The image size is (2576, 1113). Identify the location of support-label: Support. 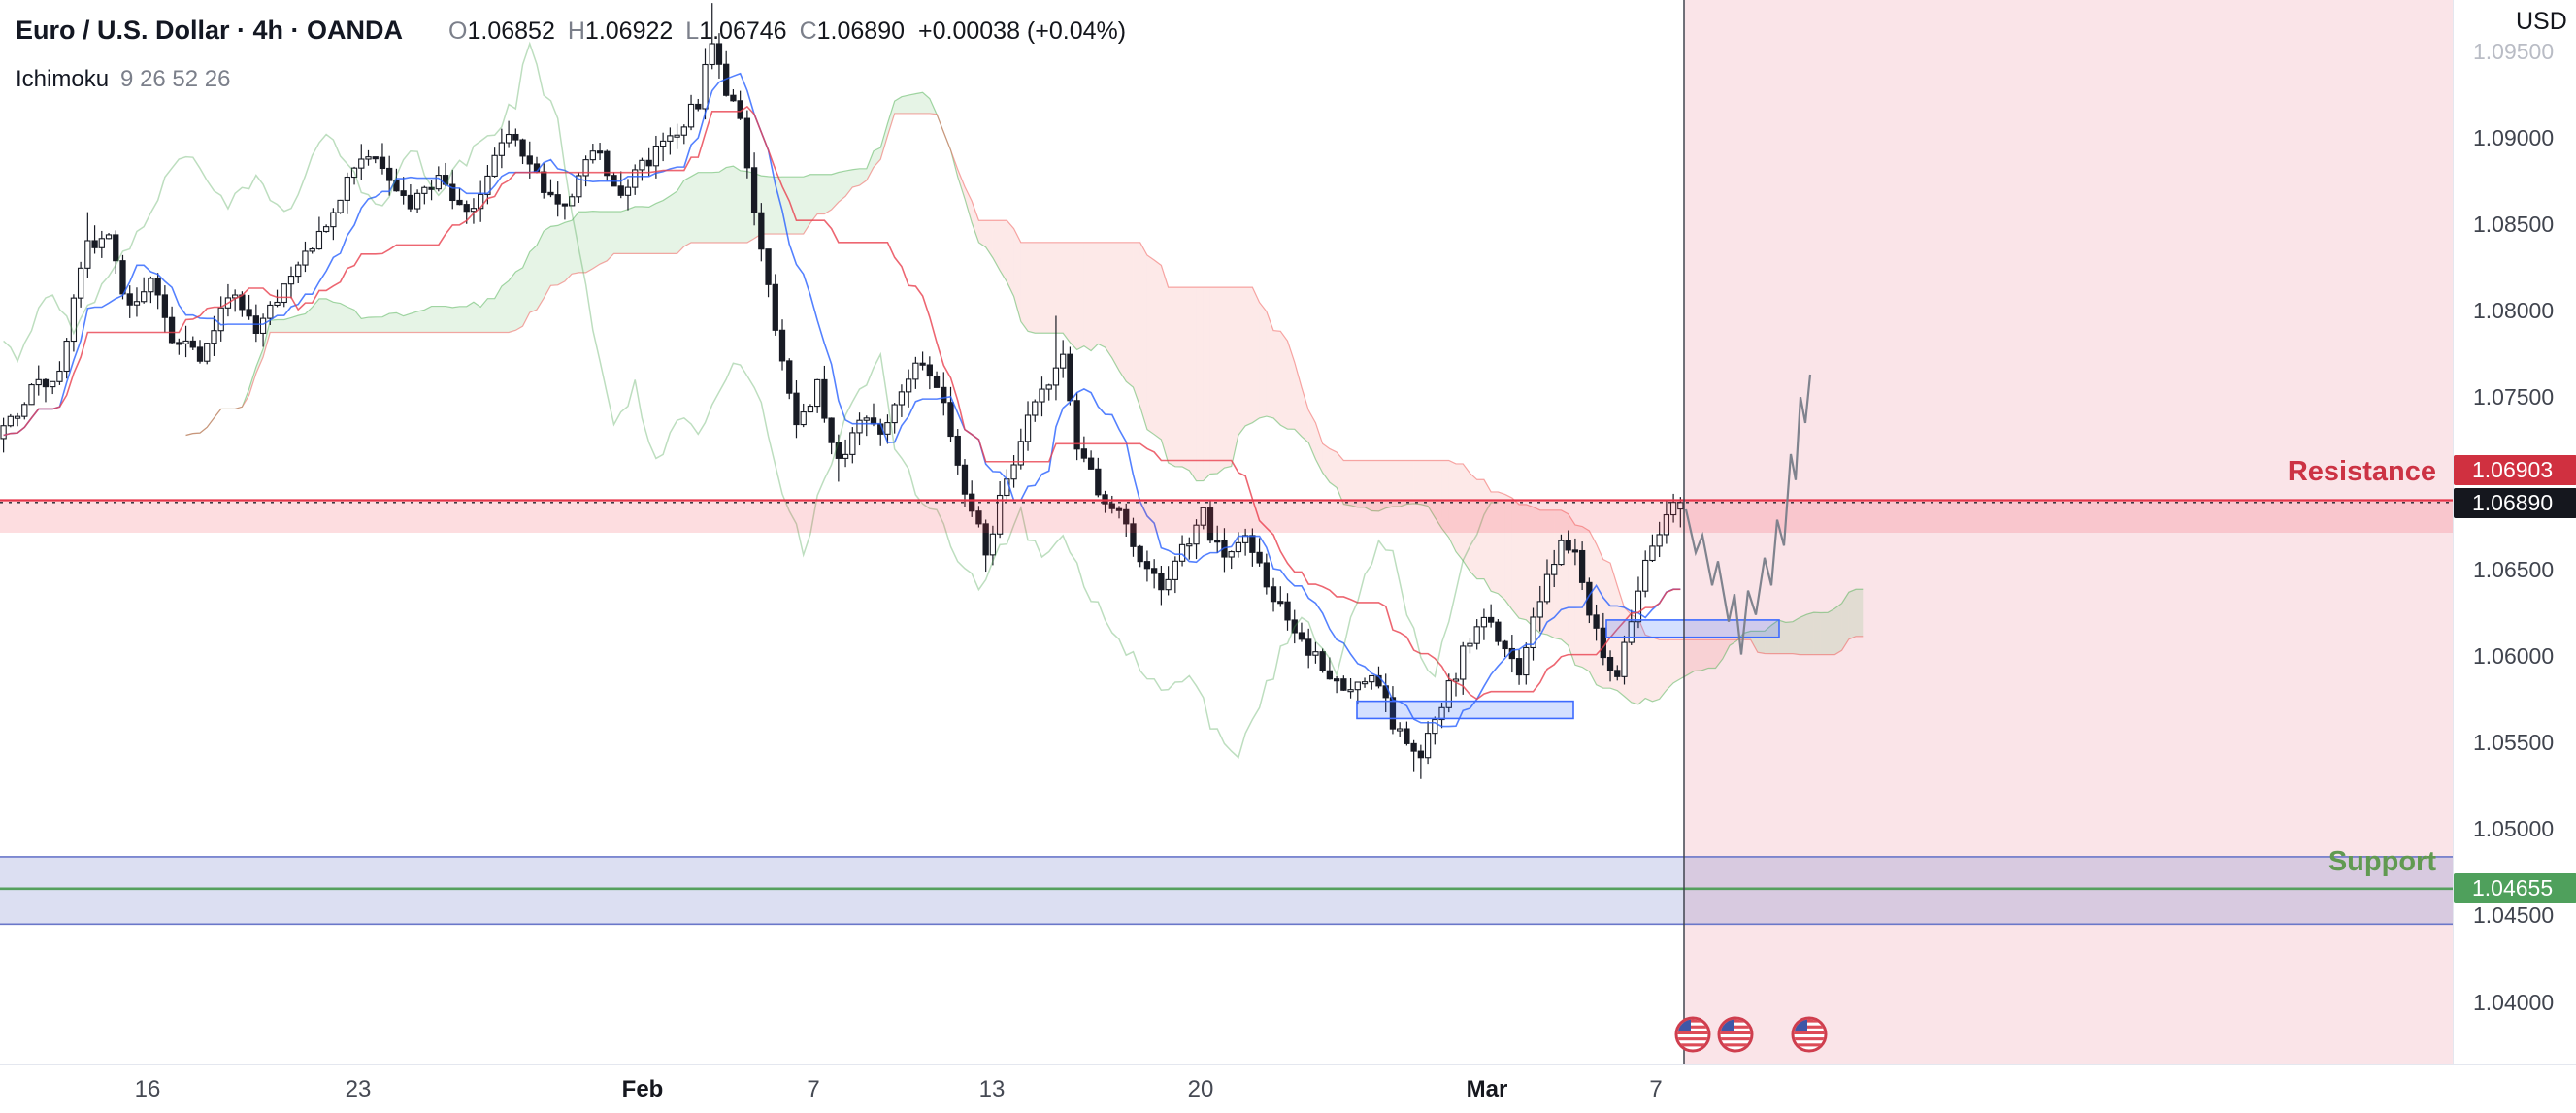
(2382, 861).